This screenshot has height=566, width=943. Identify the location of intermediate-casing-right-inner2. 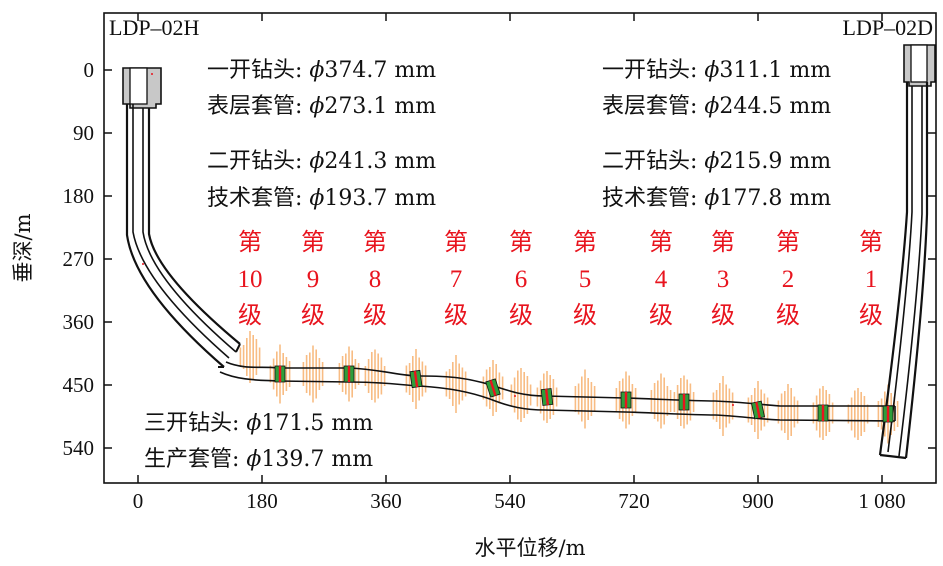
(910, 271).